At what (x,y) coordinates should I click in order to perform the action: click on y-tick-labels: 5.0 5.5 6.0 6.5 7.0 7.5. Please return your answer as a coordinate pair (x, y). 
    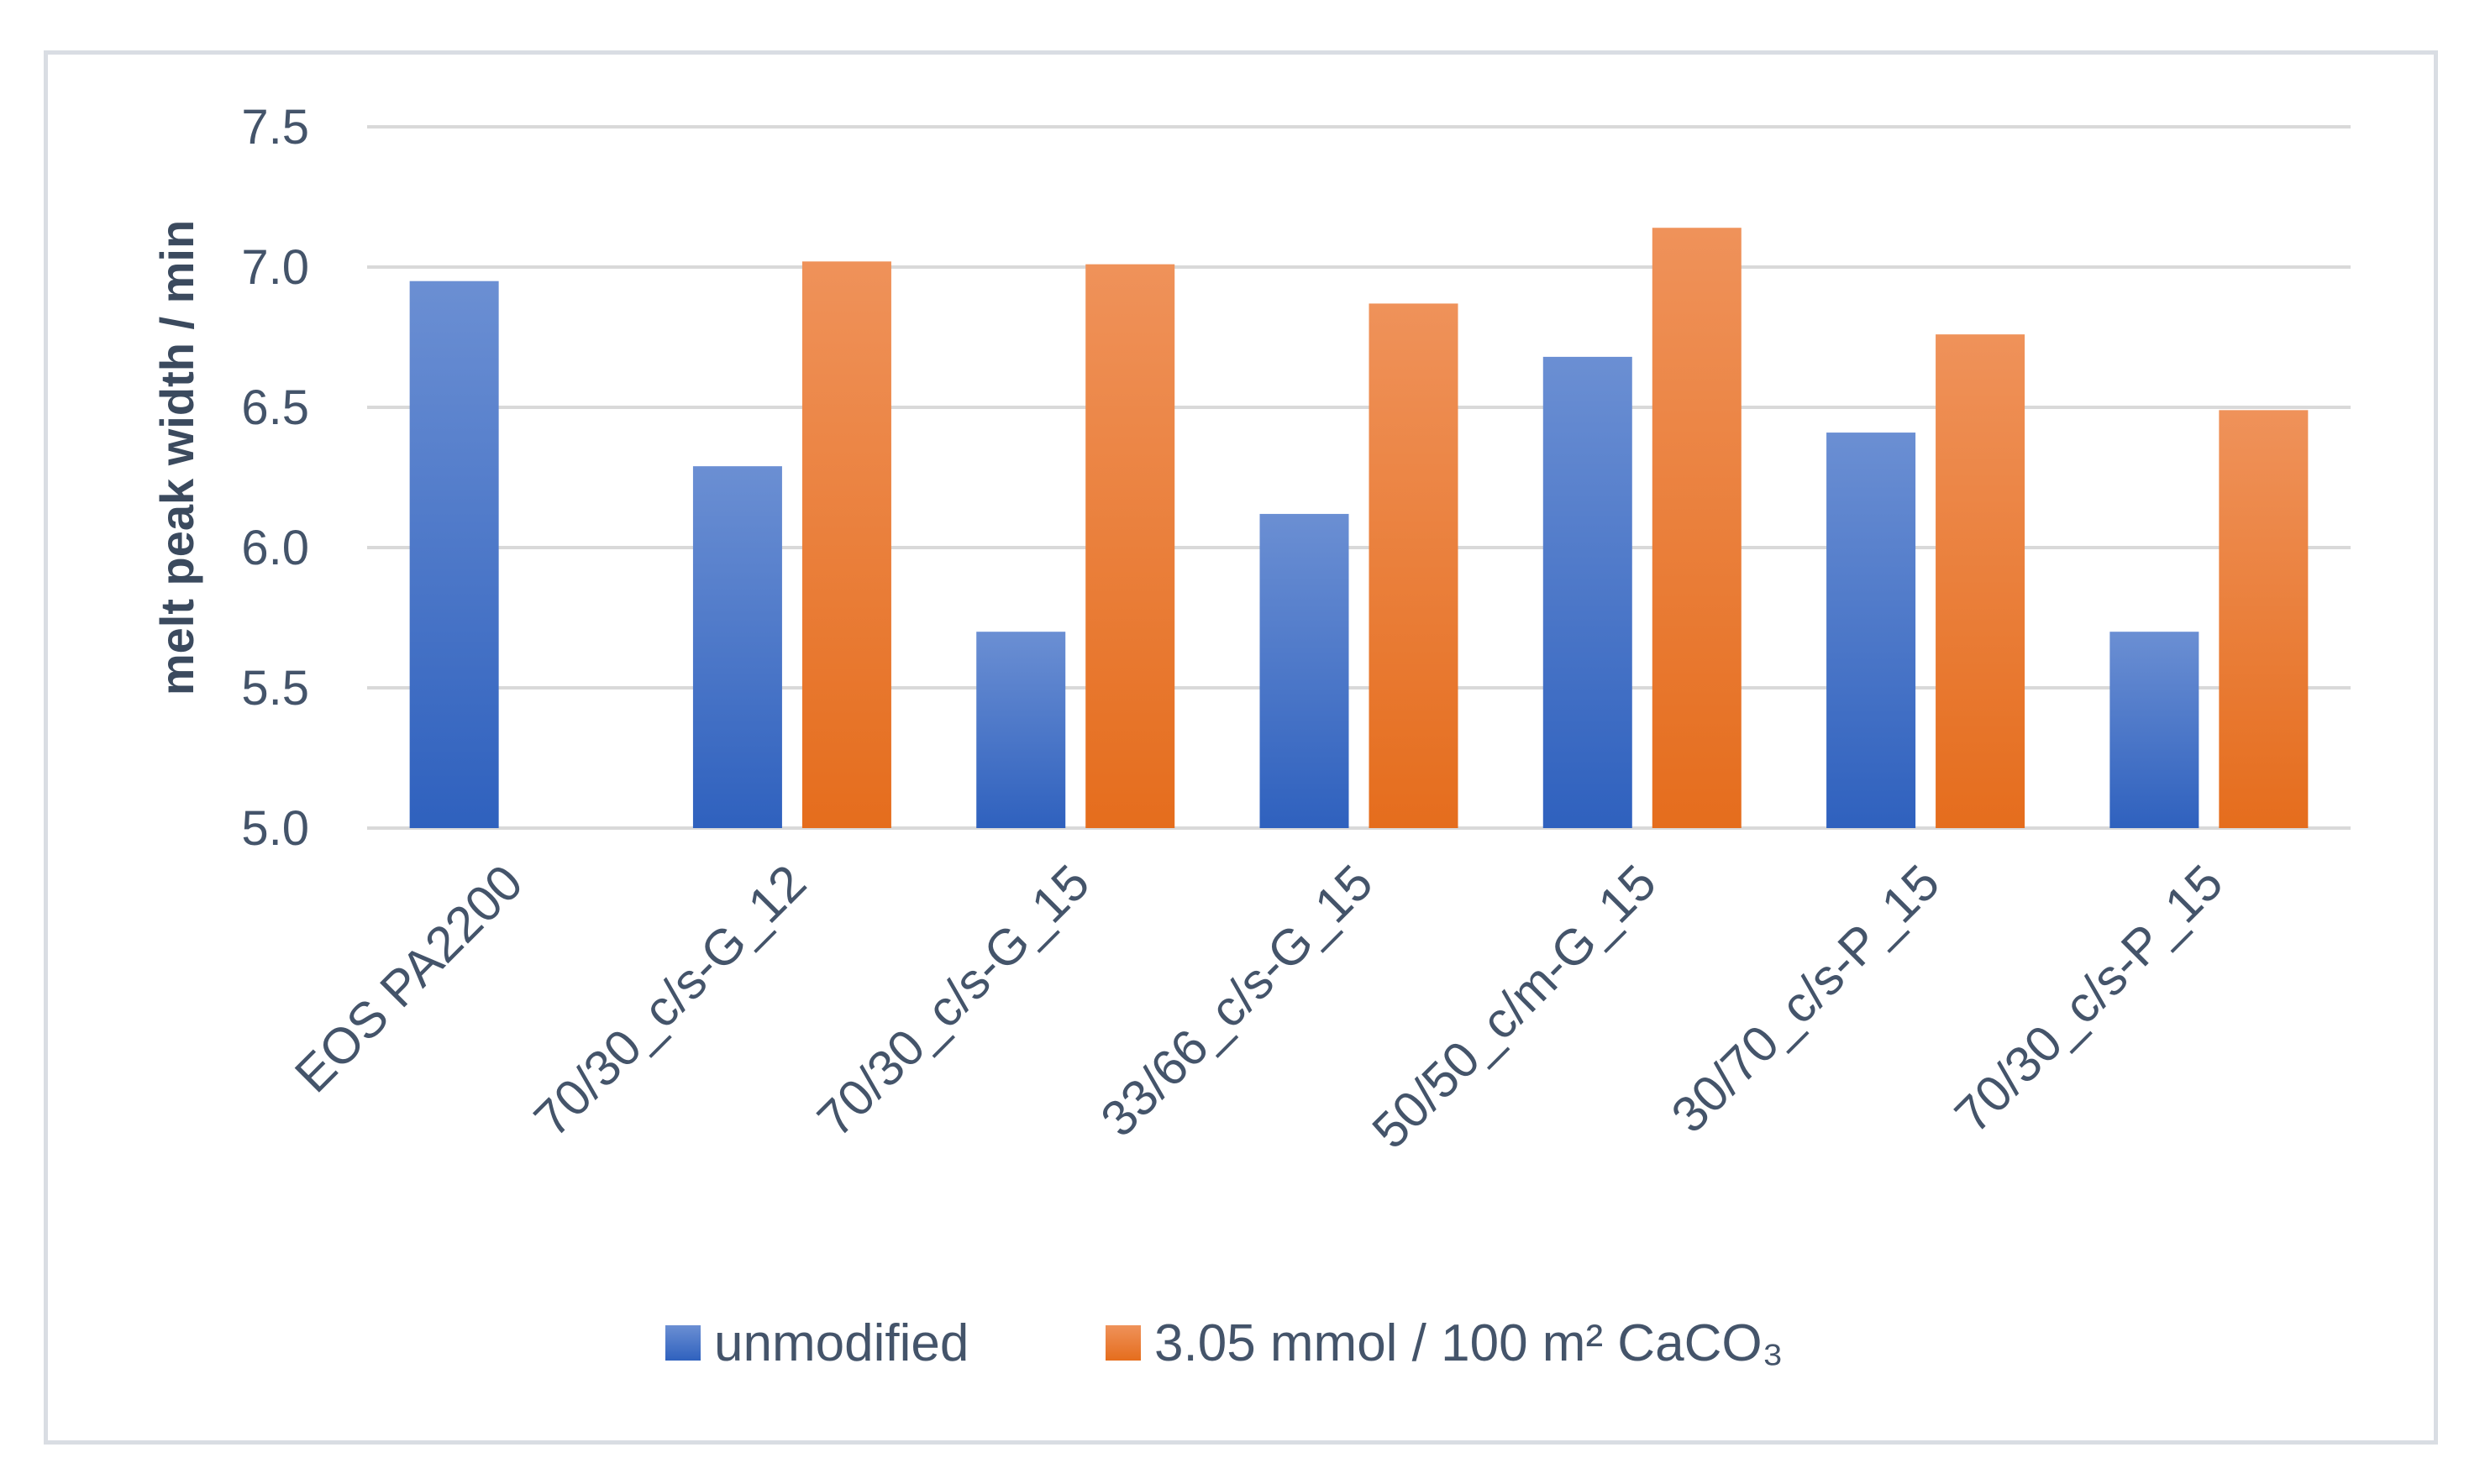
    Looking at the image, I should click on (275, 478).